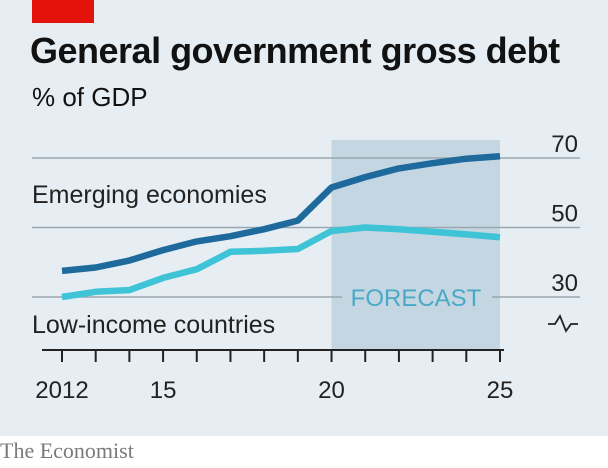  What do you see at coordinates (274, 376) in the screenshot?
I see `x-axis: 2012 15 20 25` at bounding box center [274, 376].